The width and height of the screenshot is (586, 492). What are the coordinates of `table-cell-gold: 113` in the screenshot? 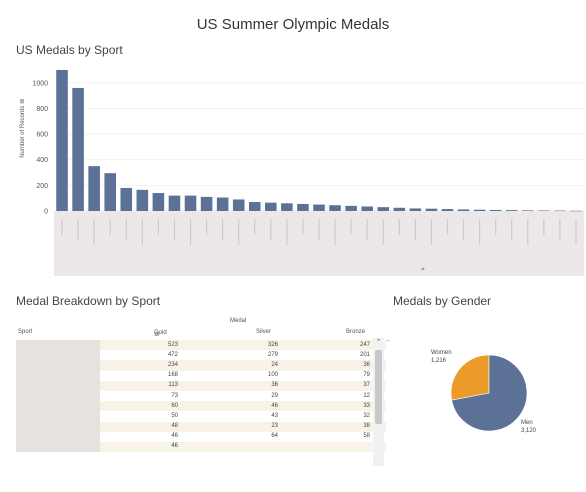 It's located at (173, 385).